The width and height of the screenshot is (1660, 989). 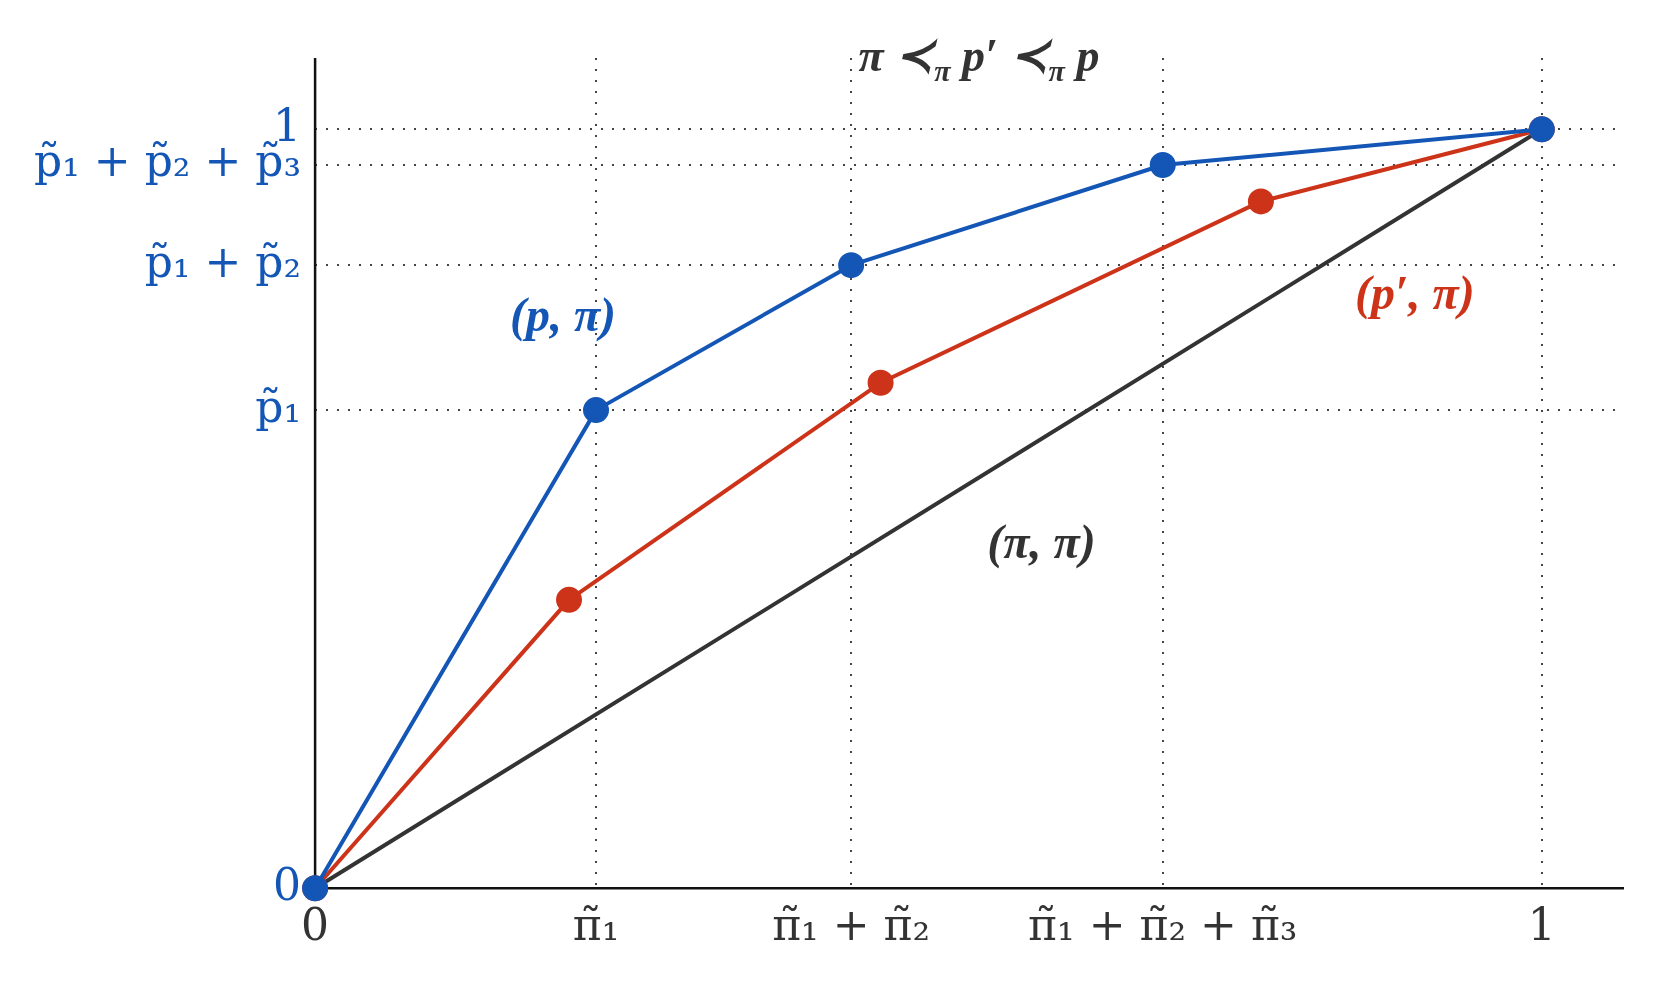 I want to click on series-label: (π, π), so click(x=1041, y=542).